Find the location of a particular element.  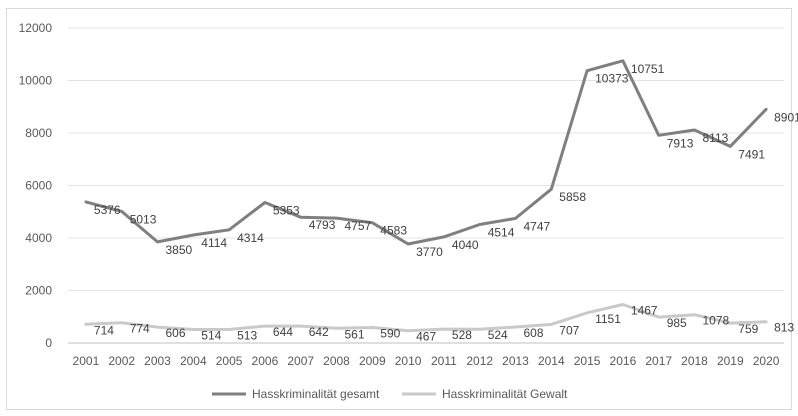

legend-label: Hasskriminalität Gewalt is located at coordinates (505, 394).